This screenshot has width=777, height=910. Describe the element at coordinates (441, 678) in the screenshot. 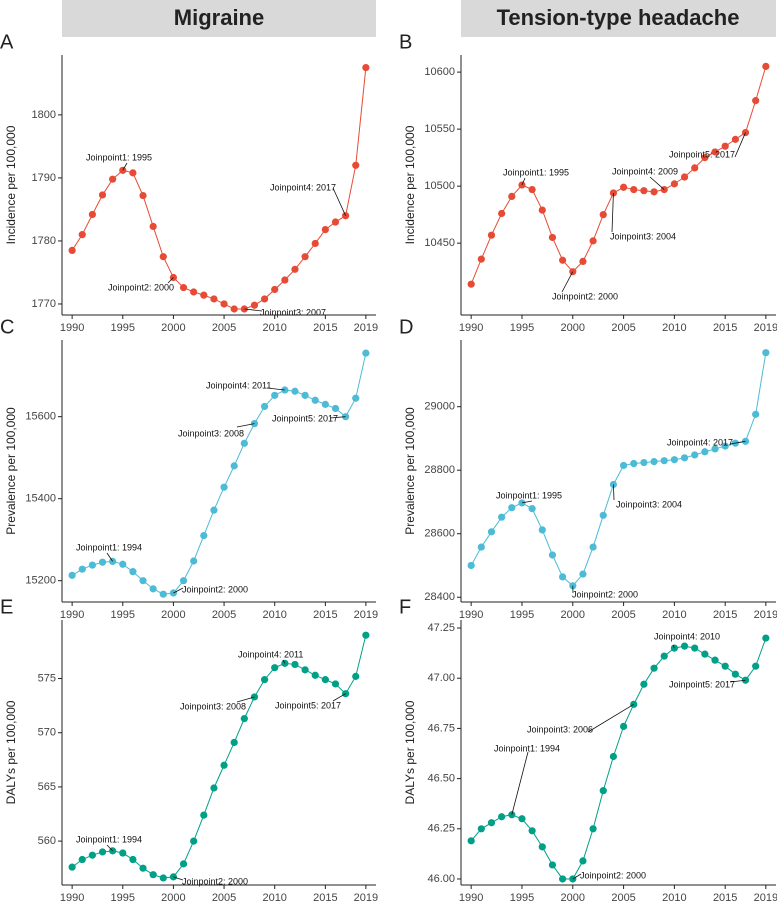

I see `y-tick-label: 47.00` at that location.